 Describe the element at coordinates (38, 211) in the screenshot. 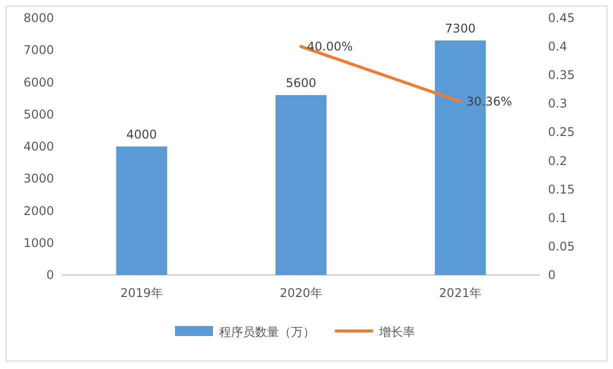

I see `y-tick-label: 2000` at that location.